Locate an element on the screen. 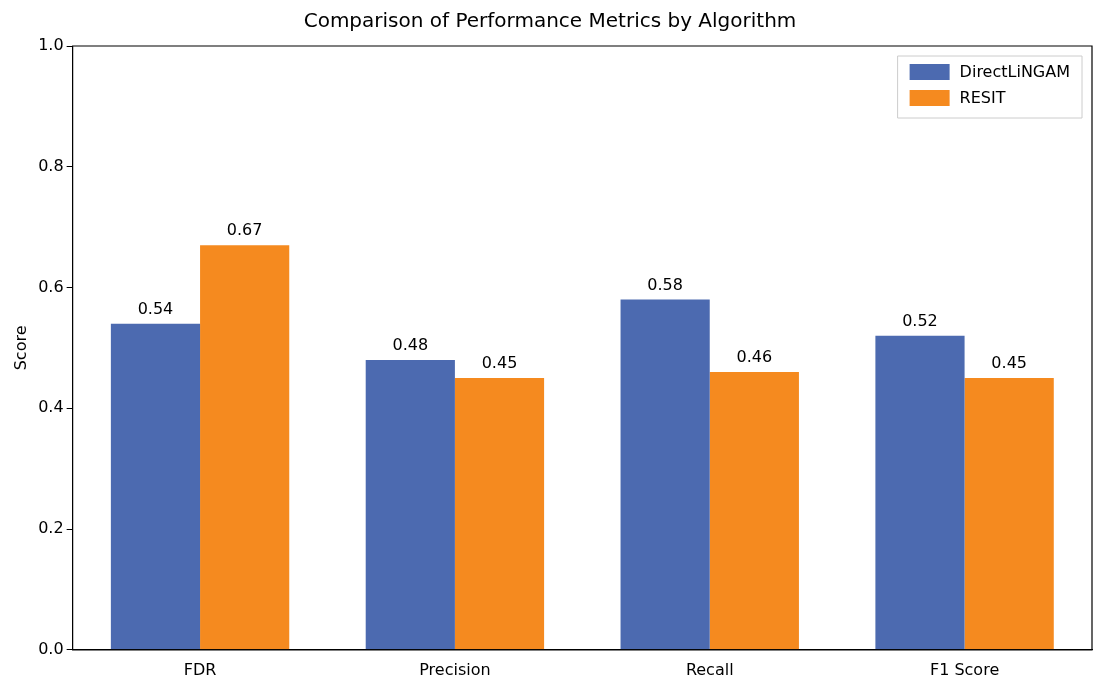  y-tick-label: 0.2 is located at coordinates (51, 528).